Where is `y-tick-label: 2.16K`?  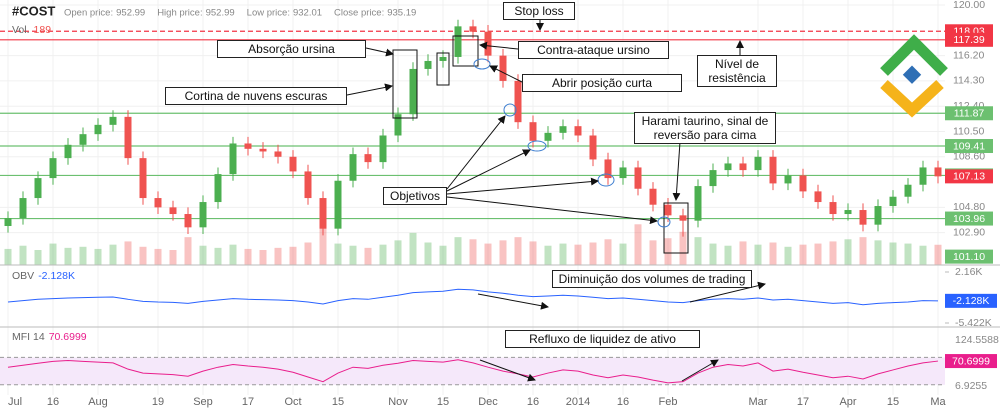 y-tick-label: 2.16K is located at coordinates (968, 272).